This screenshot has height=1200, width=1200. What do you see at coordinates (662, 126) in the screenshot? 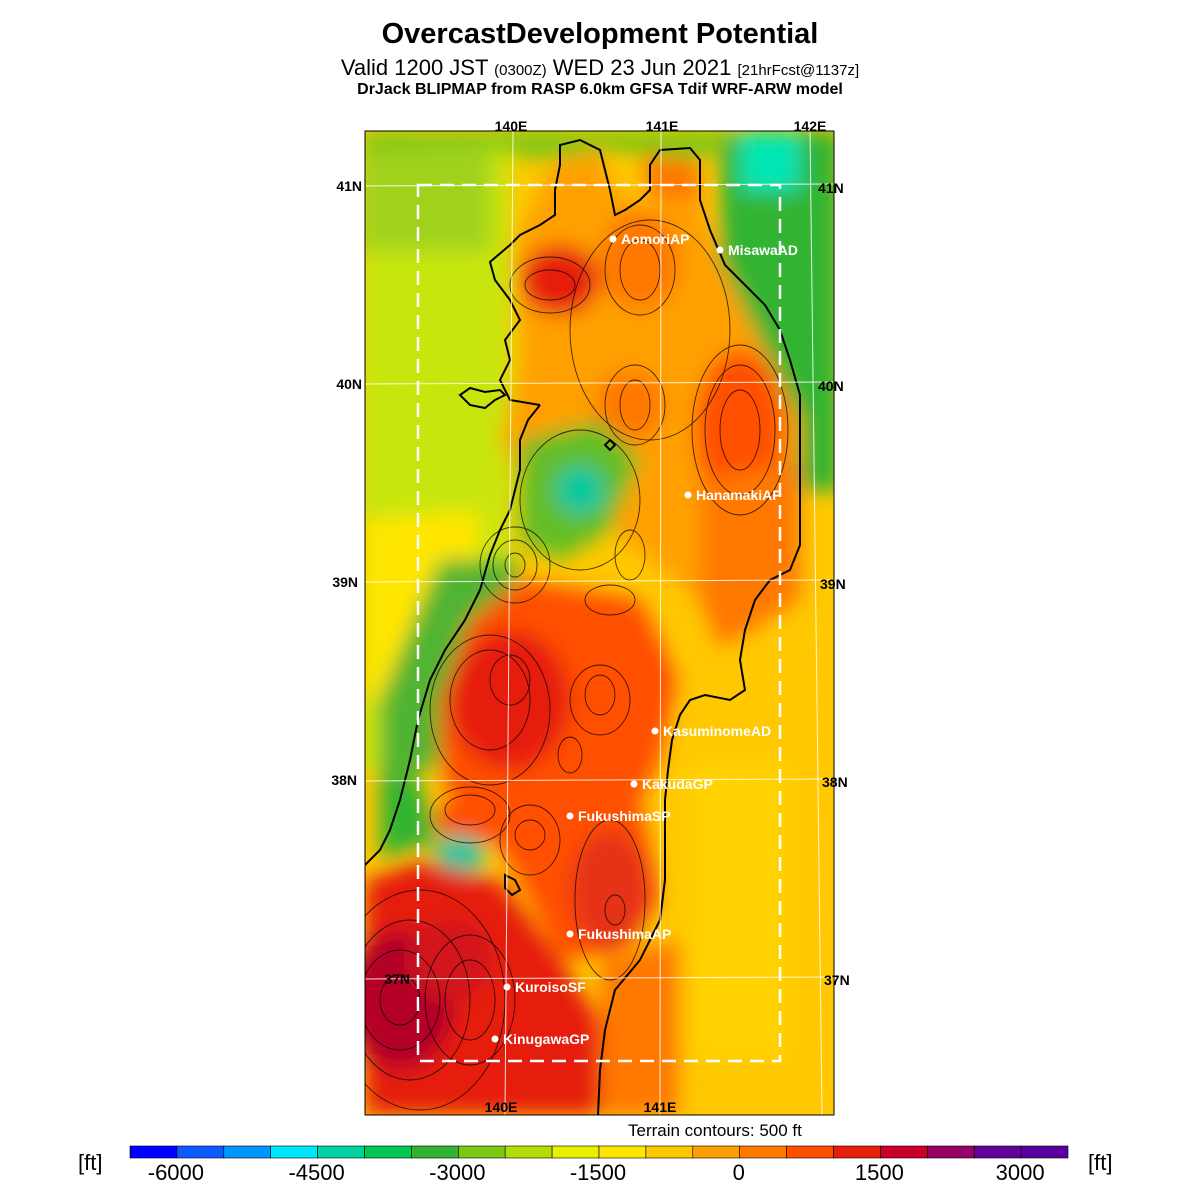
I see `lon-top-label: 141E` at bounding box center [662, 126].